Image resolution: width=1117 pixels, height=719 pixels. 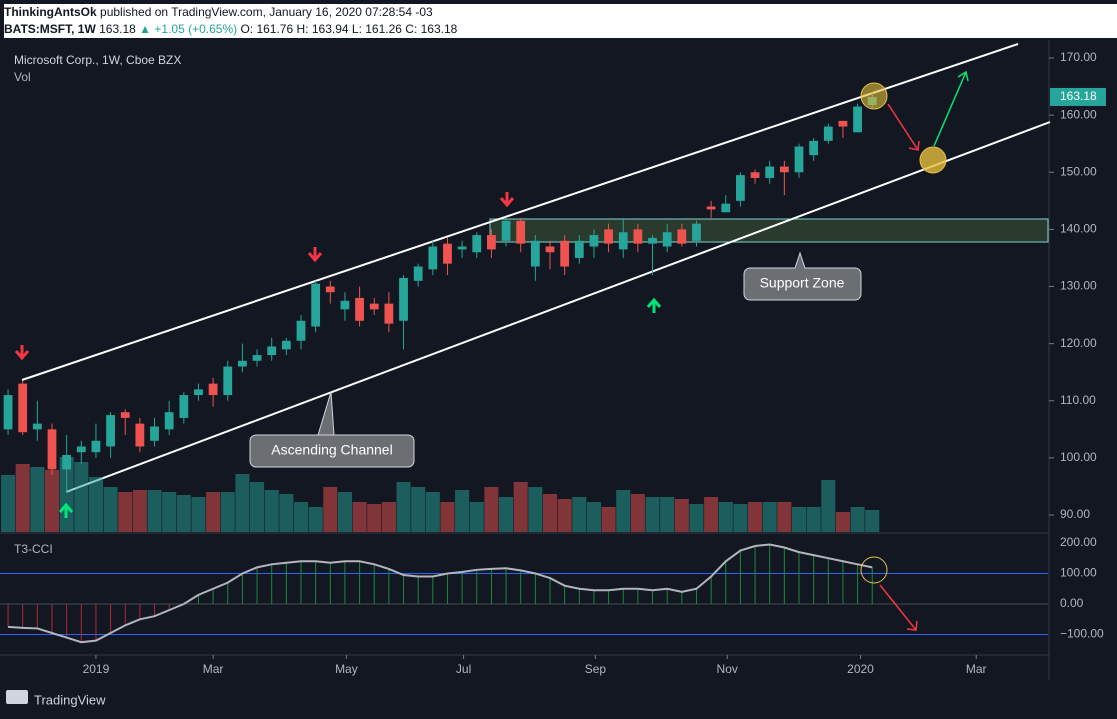 What do you see at coordinates (322, 29) in the screenshot?
I see `high: H: 163.94` at bounding box center [322, 29].